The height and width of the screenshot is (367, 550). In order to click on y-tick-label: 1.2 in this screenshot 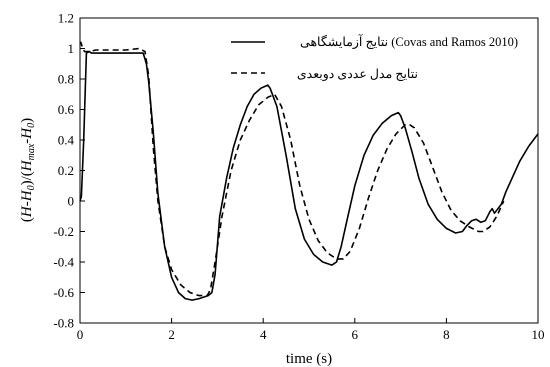, I will do `click(66, 18)`.